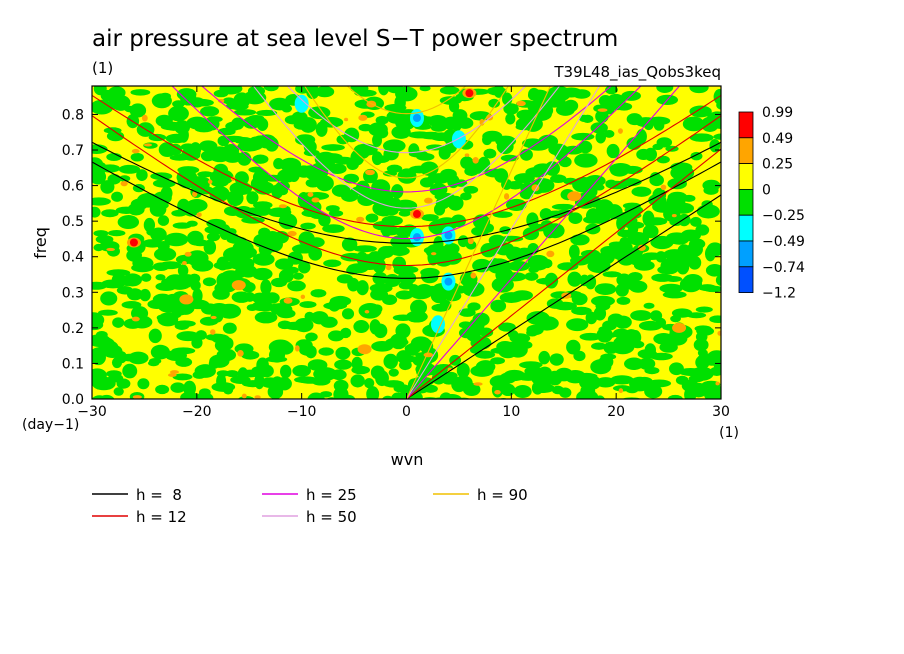  Describe the element at coordinates (159, 495) in the screenshot. I see `legend-label: h = 8` at that location.